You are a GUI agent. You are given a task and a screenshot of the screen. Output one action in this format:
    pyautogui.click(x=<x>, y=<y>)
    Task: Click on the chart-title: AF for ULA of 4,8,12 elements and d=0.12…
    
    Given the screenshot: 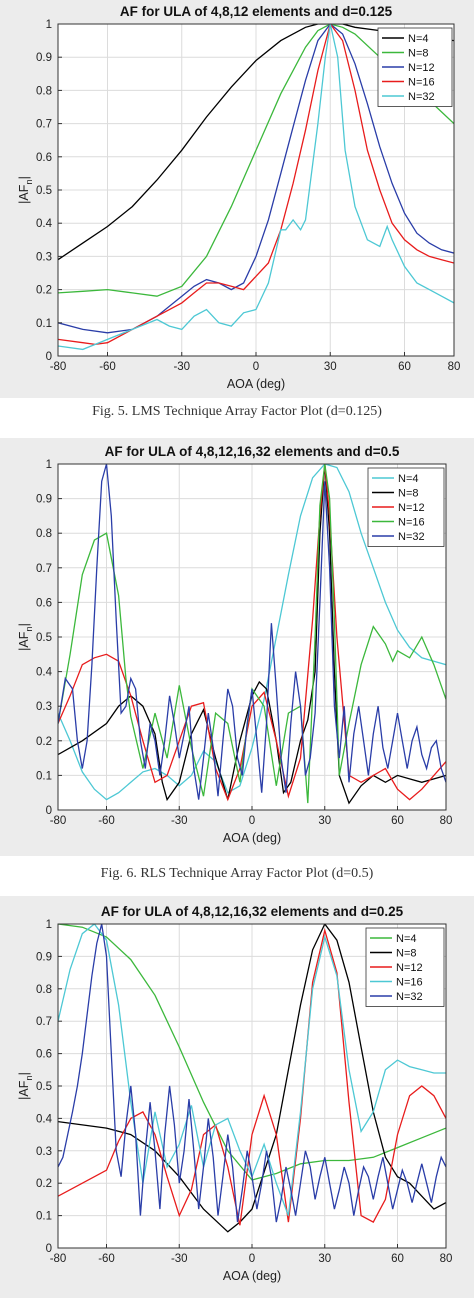 What is the action you would take?
    pyautogui.click(x=256, y=11)
    